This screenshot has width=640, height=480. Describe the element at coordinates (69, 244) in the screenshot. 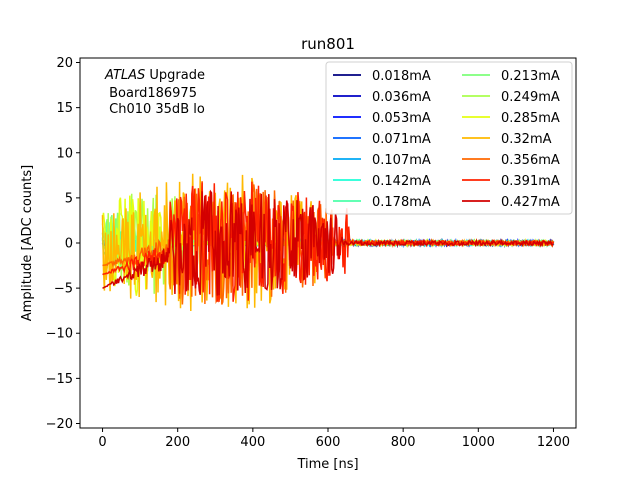

I see `y-tick-label: 0` at that location.